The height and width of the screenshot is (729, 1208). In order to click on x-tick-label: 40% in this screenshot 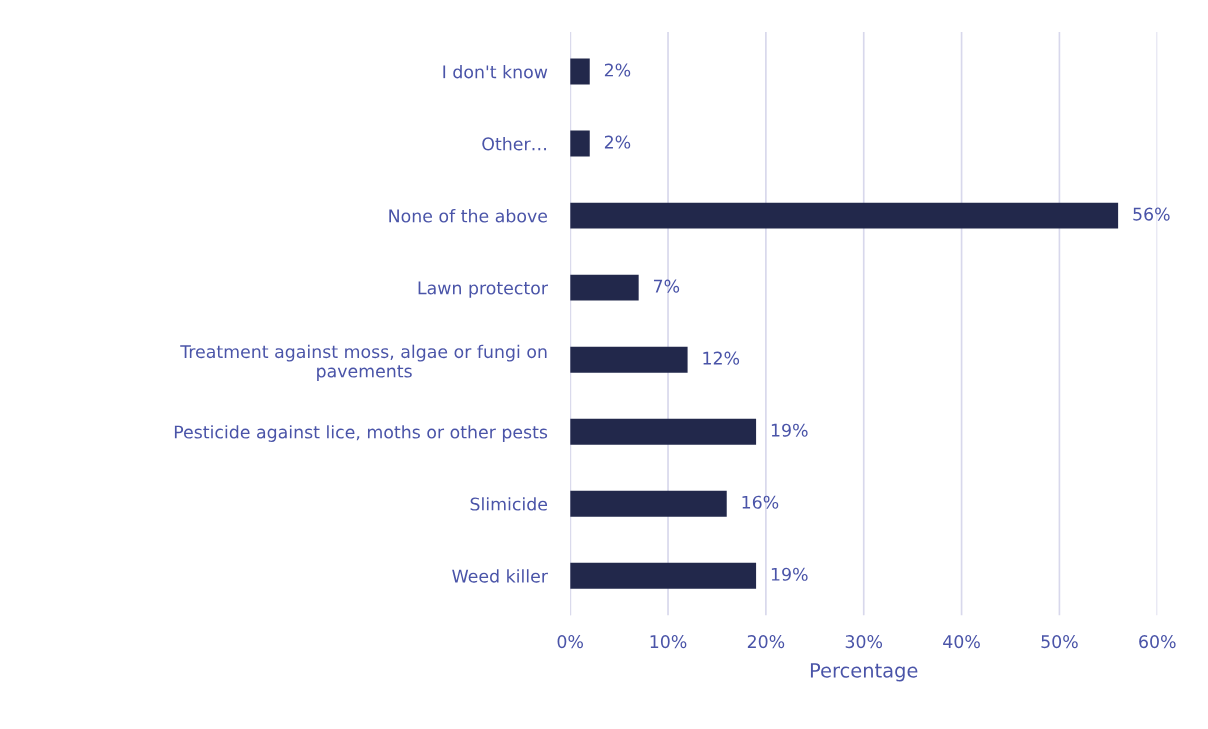, I will do `click(961, 642)`.